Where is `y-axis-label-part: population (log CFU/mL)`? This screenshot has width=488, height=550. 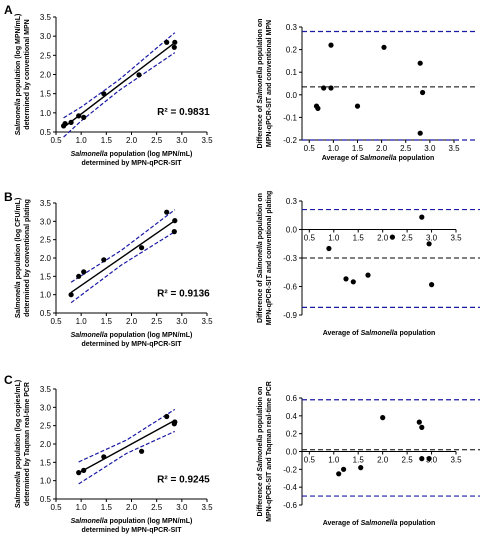 y-axis-label-part: population (log CFU/mL) is located at coordinates (18, 240).